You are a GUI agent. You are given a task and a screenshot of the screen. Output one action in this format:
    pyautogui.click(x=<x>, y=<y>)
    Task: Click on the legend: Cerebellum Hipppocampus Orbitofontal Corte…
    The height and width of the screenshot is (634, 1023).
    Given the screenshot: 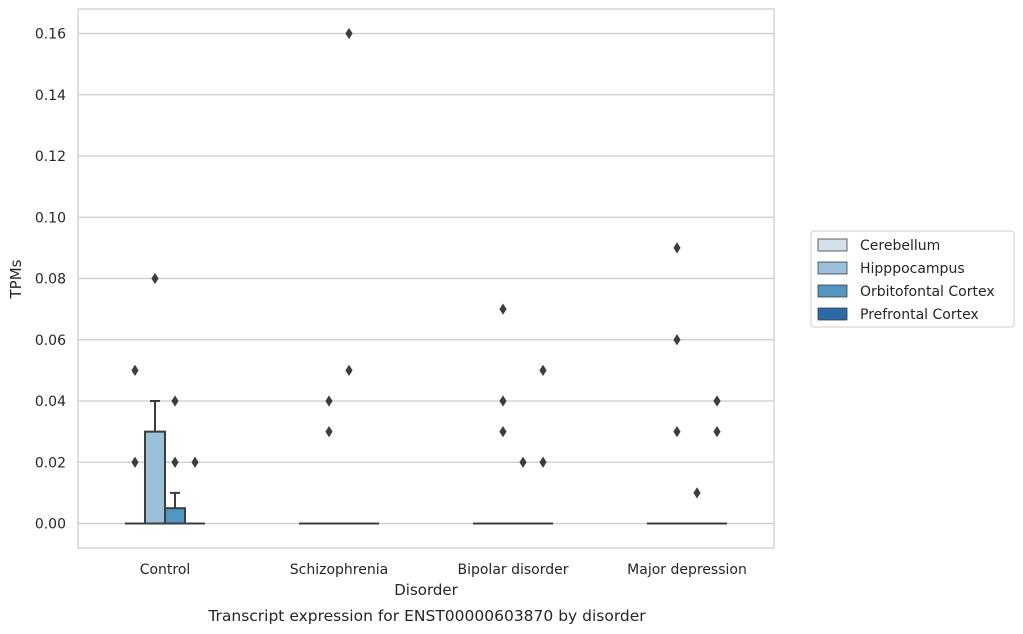 What is the action you would take?
    pyautogui.click(x=912, y=279)
    